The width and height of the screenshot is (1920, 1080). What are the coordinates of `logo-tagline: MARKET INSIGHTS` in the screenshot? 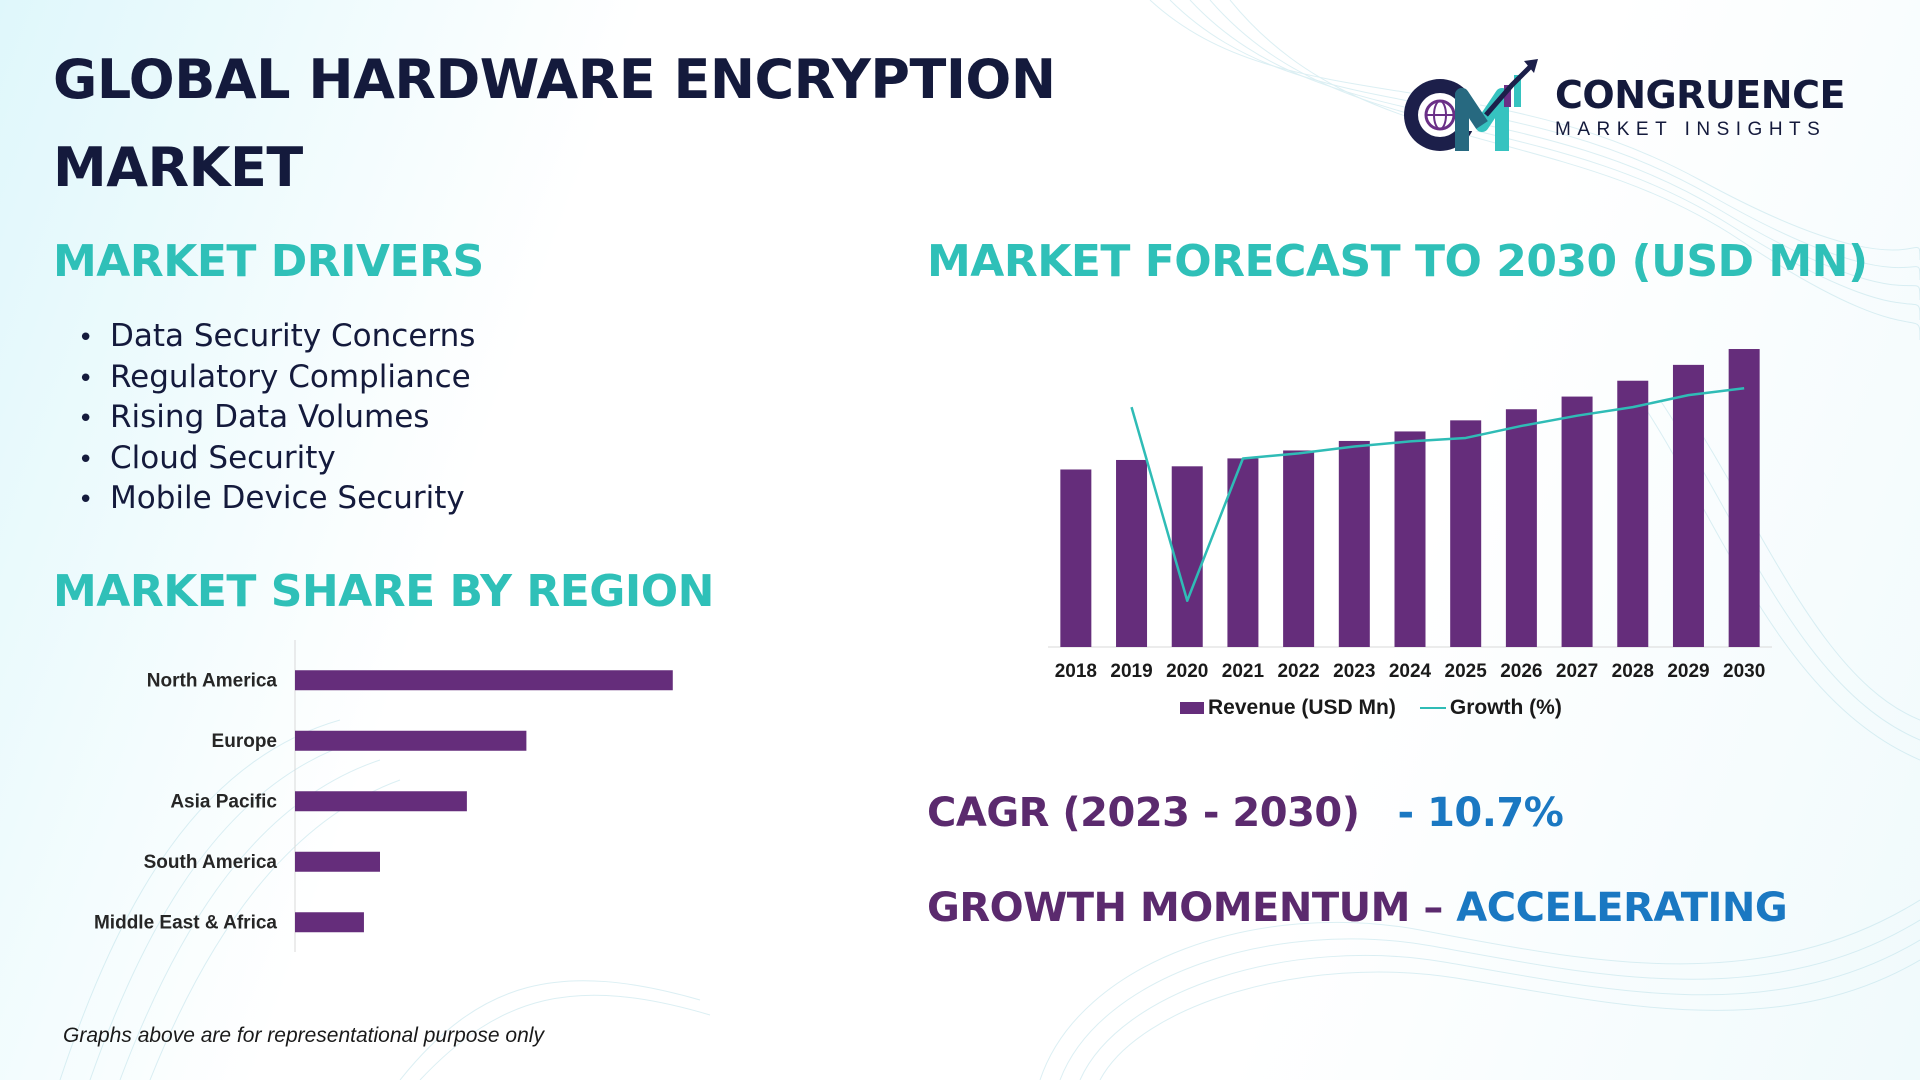 It's located at (1691, 129).